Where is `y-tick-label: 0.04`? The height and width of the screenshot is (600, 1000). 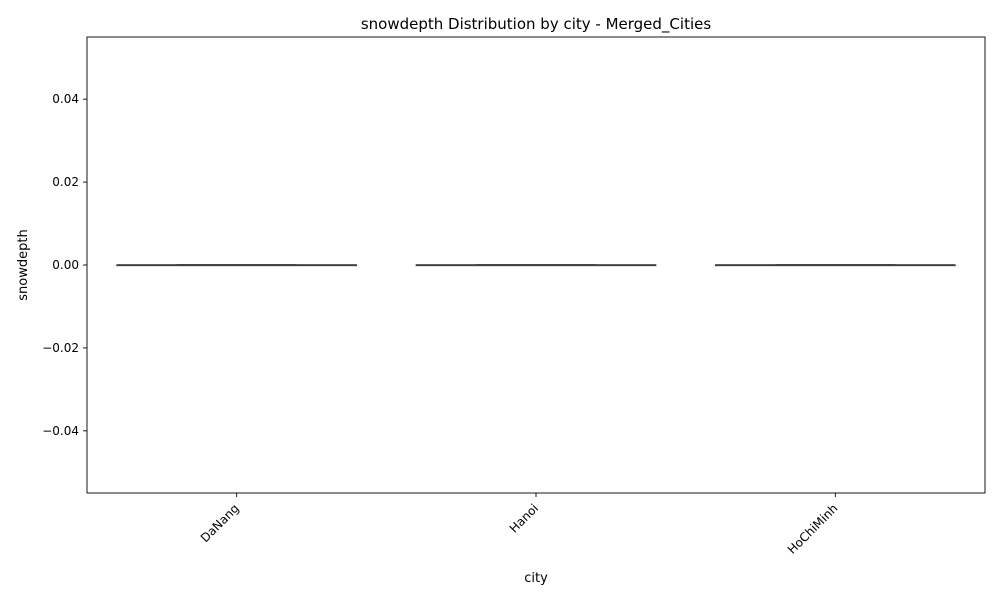
y-tick-label: 0.04 is located at coordinates (65, 99).